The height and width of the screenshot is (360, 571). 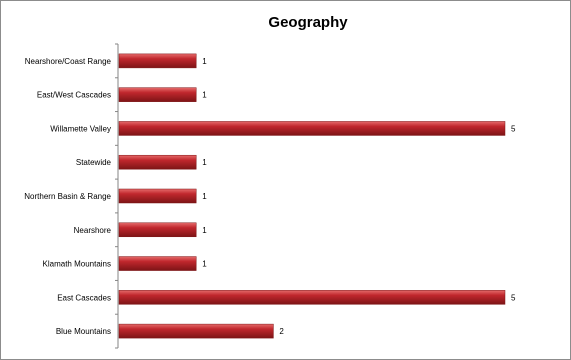 I want to click on chart-title: Geography, so click(x=308, y=22).